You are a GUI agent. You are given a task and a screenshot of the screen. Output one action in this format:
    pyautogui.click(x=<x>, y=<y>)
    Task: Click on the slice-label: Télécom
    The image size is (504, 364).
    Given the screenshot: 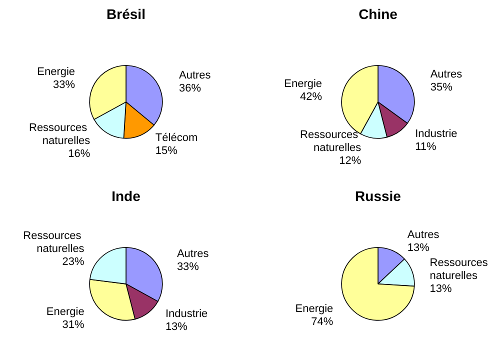 What is the action you would take?
    pyautogui.click(x=176, y=138)
    